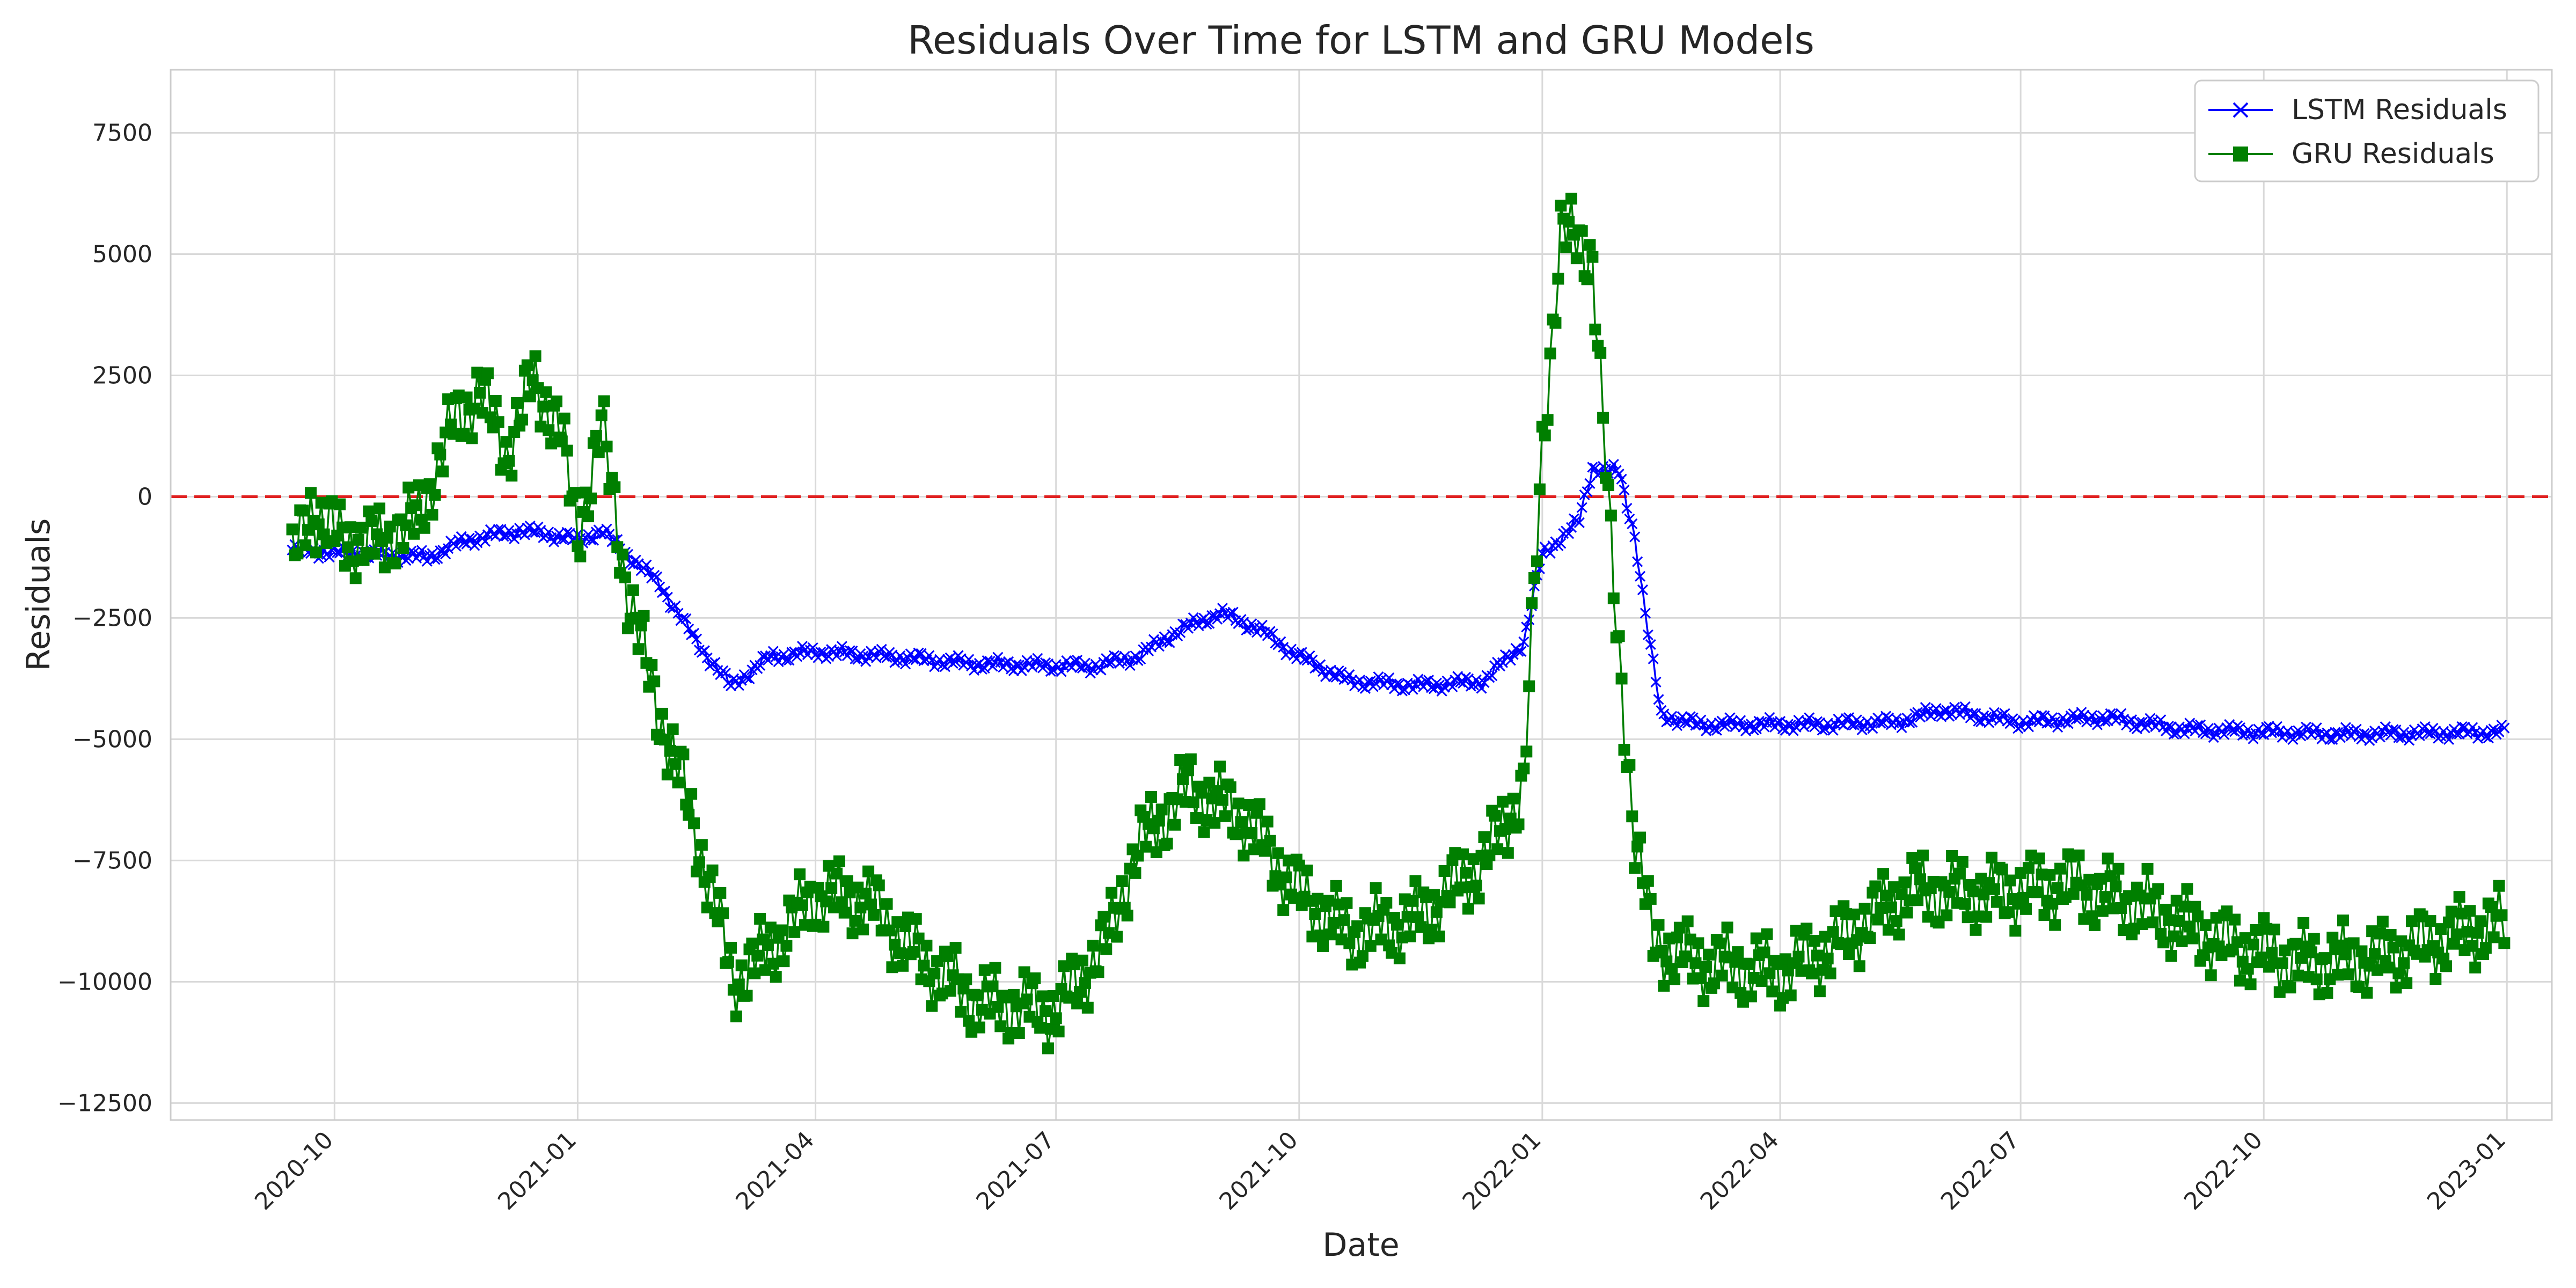 Image resolution: width=2576 pixels, height=1288 pixels. Describe the element at coordinates (38, 594) in the screenshot. I see `y-axis-label: Residuals` at that location.